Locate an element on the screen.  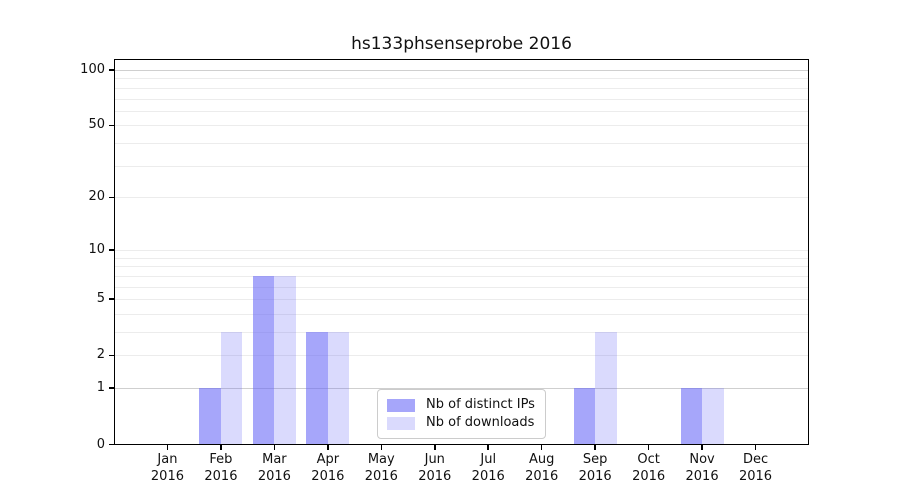
legend-swatch-downloads is located at coordinates (401, 423).